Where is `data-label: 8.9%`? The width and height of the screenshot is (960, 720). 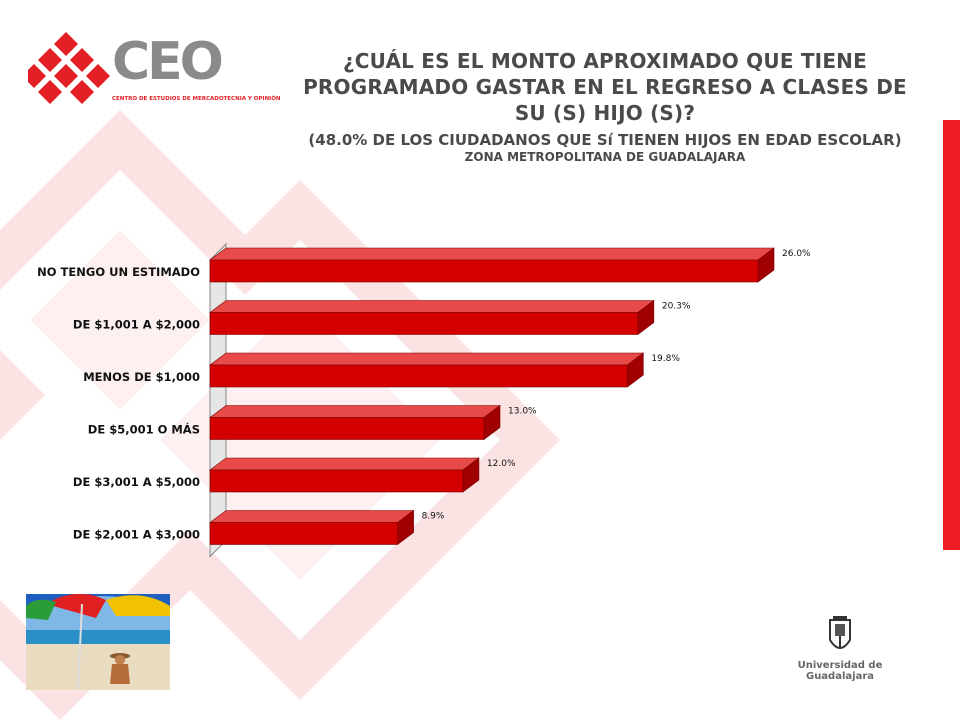
data-label: 8.9% is located at coordinates (433, 517).